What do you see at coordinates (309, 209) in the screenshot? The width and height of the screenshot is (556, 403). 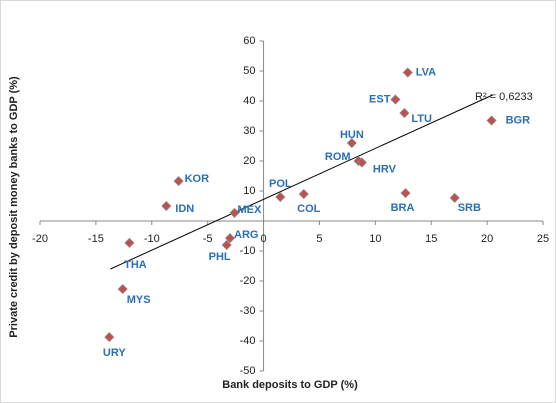 I see `point-label: COL` at bounding box center [309, 209].